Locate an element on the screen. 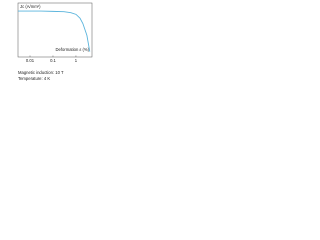 This screenshot has width=320, height=240. annotation: Temperature: 4 K is located at coordinates (34, 78).